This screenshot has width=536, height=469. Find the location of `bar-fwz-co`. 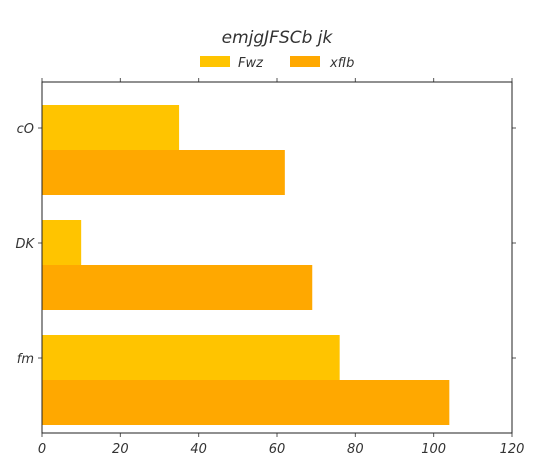

bar-fwz-co is located at coordinates (111, 127).